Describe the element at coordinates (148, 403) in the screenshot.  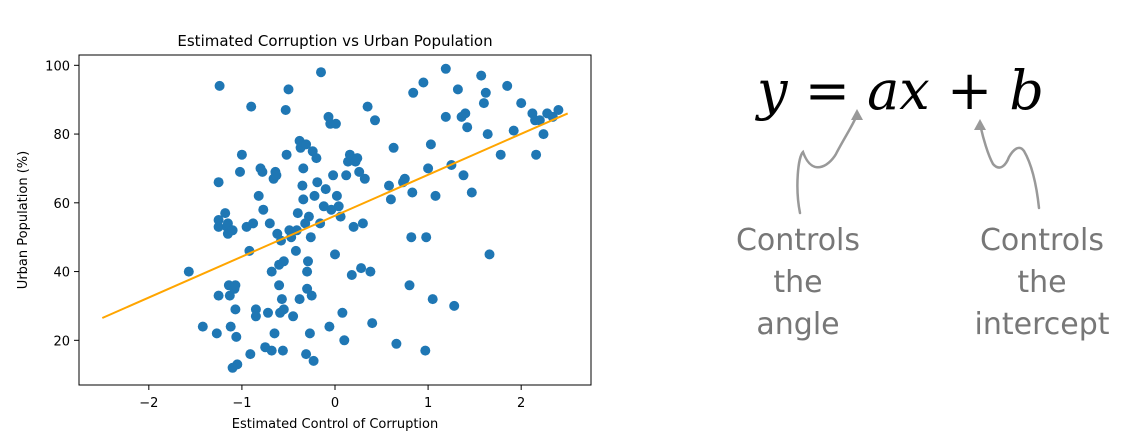
I see `x-tick-label: −2` at that location.